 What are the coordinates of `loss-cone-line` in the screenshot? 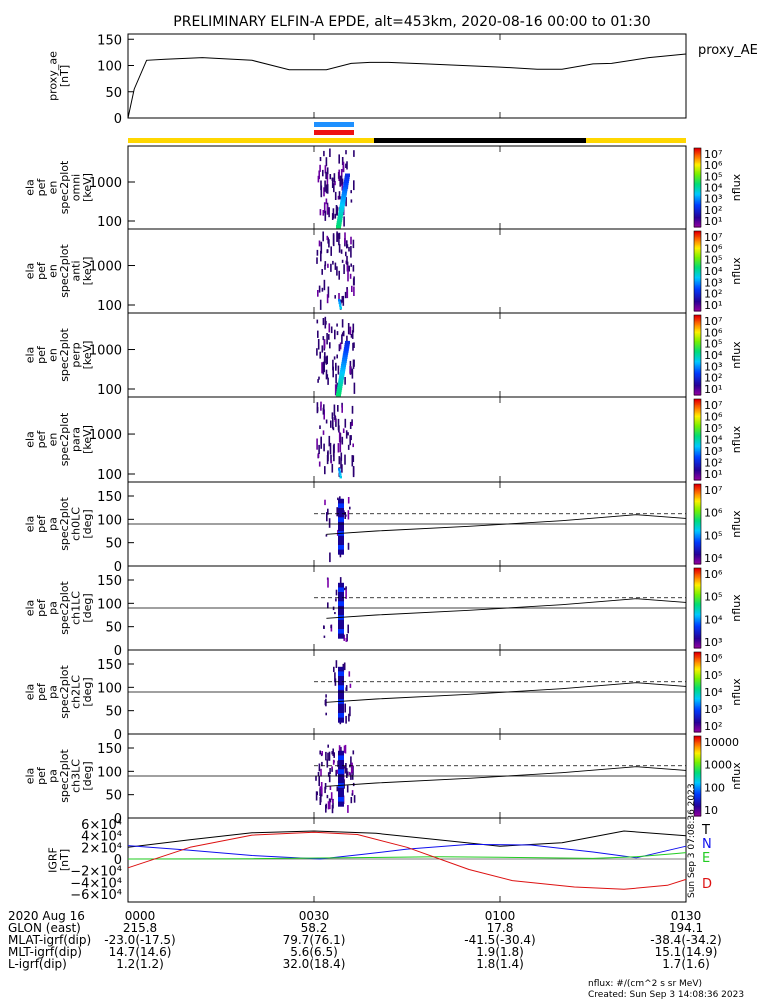 It's located at (506, 776).